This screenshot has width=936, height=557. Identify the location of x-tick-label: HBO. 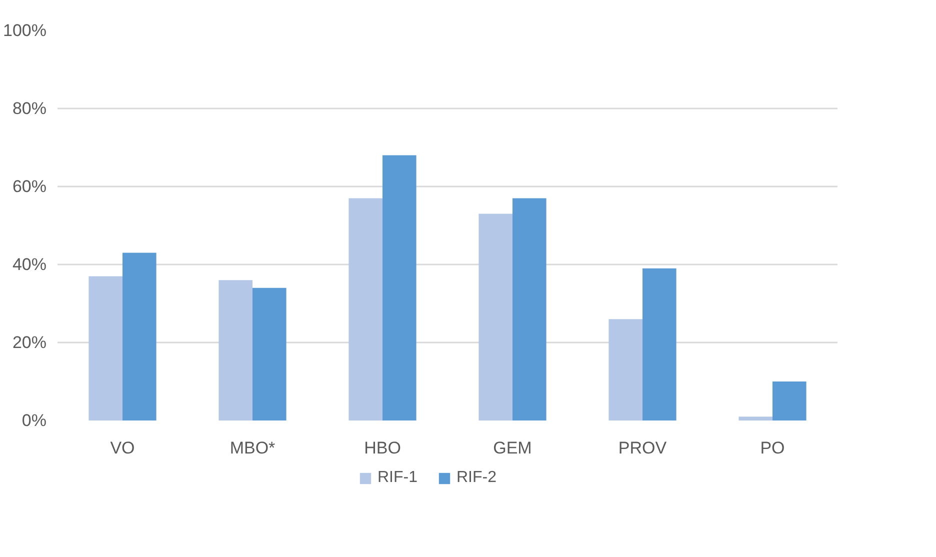
(382, 448).